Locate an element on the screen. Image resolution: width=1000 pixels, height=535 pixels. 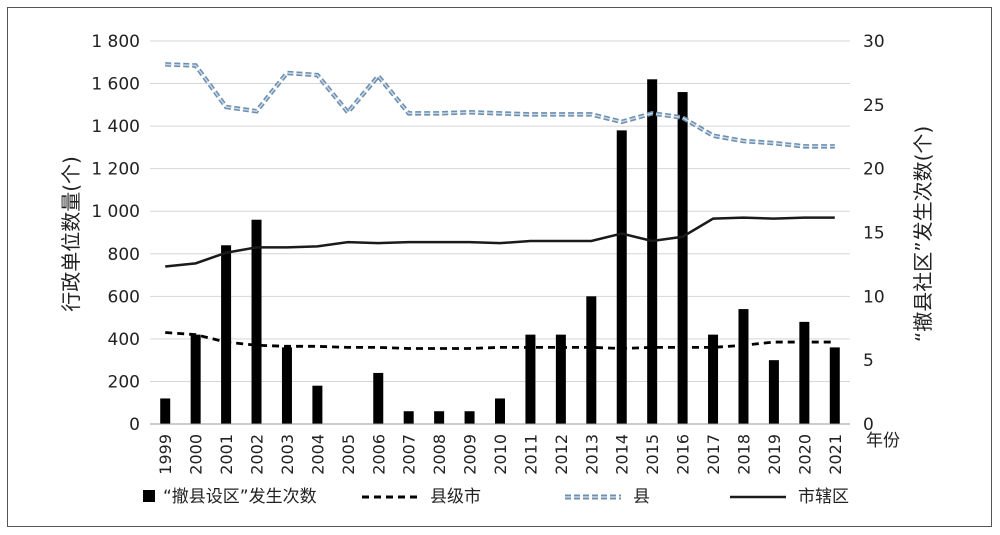
series-line-市辖区 is located at coordinates (500, 242).